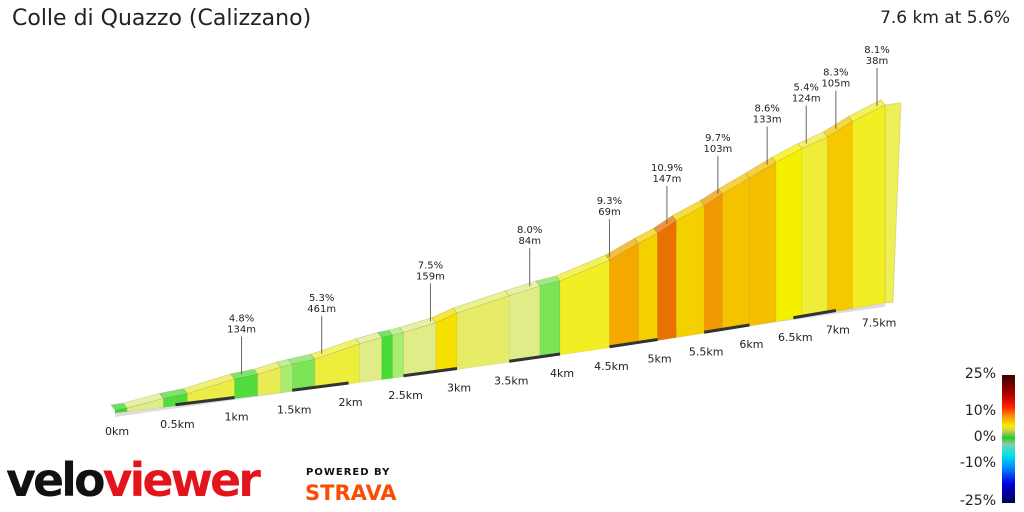 Image resolution: width=1024 pixels, height=512 pixels. What do you see at coordinates (706, 351) in the screenshot?
I see `x-tick-label: 5.5km` at bounding box center [706, 351].